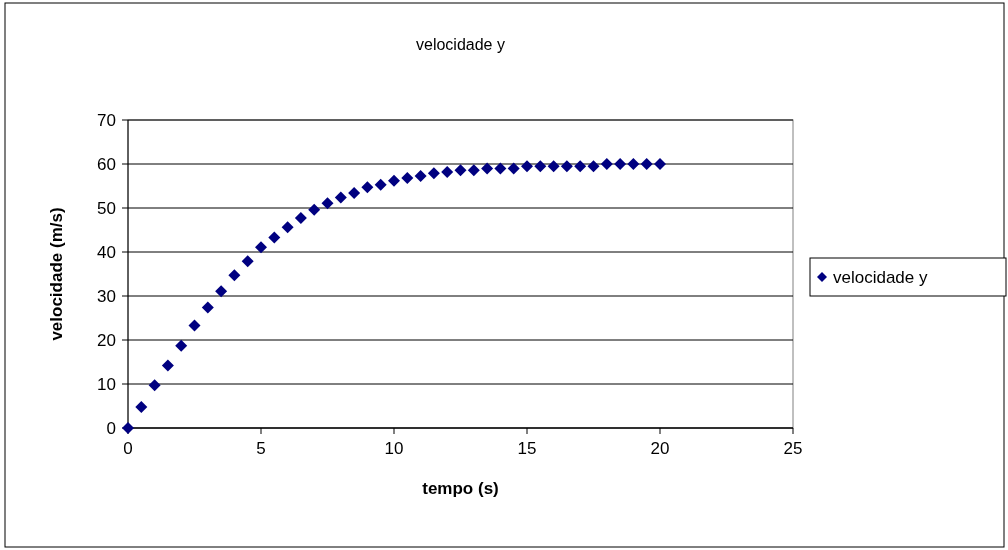  What do you see at coordinates (106, 164) in the screenshot?
I see `y-tick-label: 60` at bounding box center [106, 164].